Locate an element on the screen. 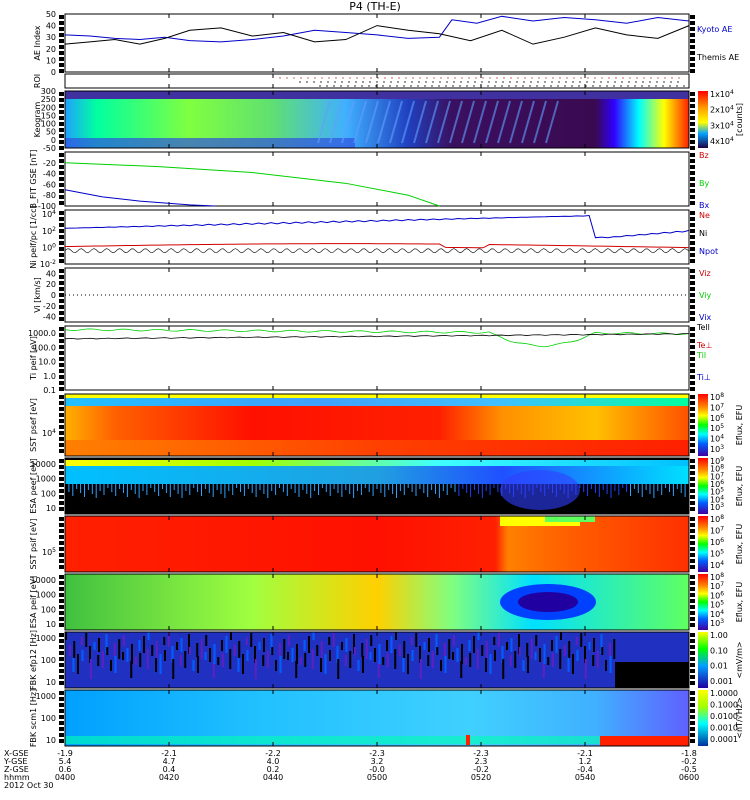 Image resolution: width=750 pixels, height=800 pixels. esa_i-ytick: 100 is located at coordinates (48, 609).